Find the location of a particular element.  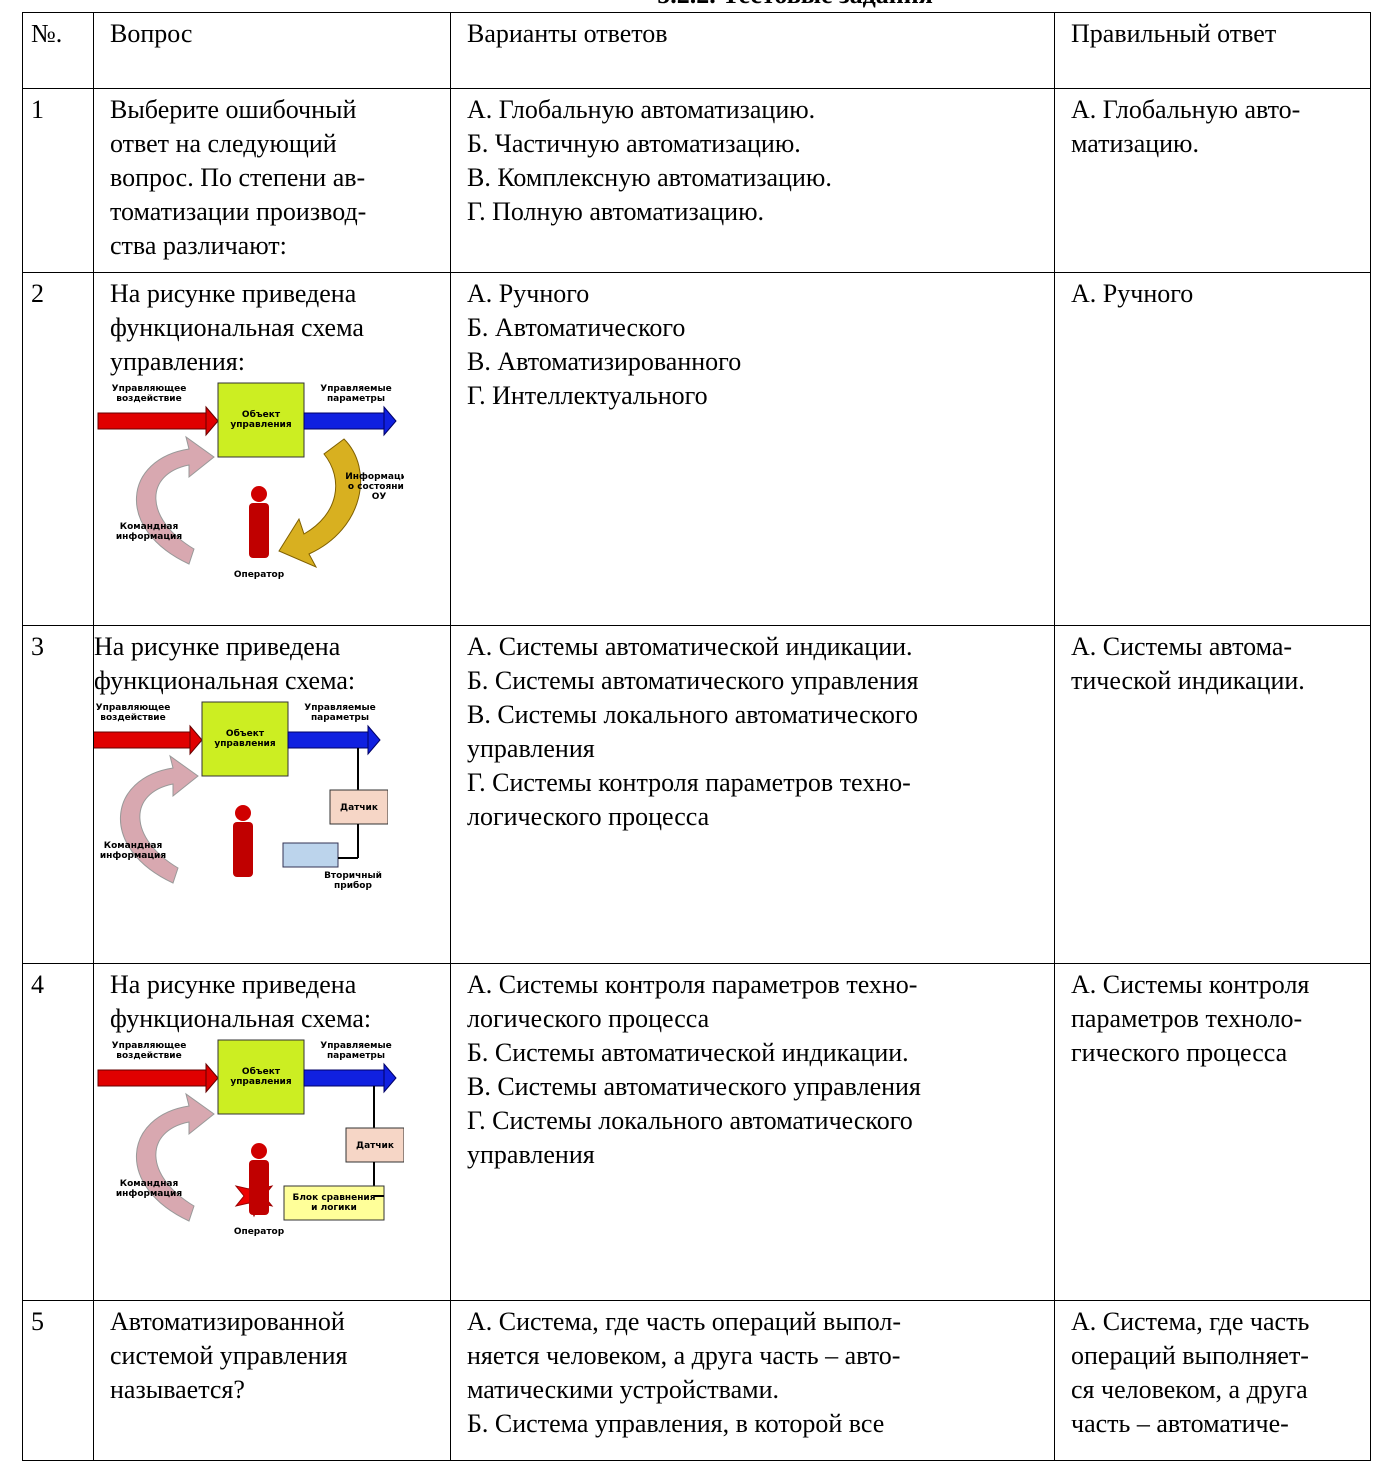

answer-line: А. Системы контроля параметров техно- is located at coordinates (692, 984).